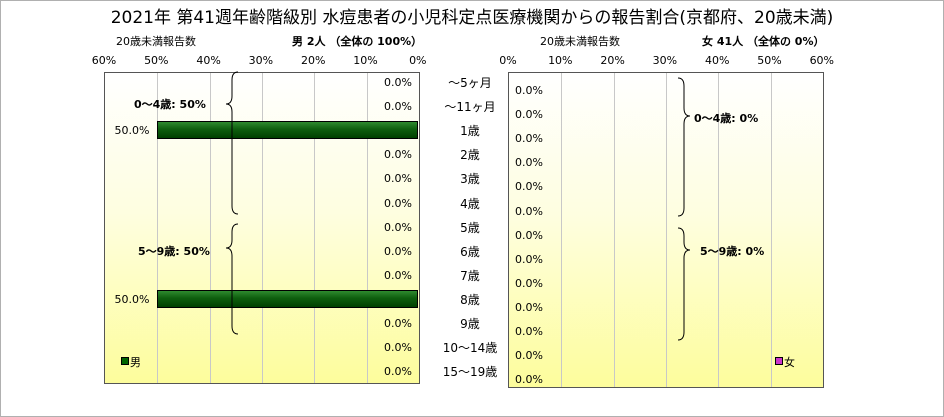 The height and width of the screenshot is (417, 944). What do you see at coordinates (357, 41) in the screenshot?
I see `left-subtitle-male: 男 2人 （全体の 100%）` at bounding box center [357, 41].